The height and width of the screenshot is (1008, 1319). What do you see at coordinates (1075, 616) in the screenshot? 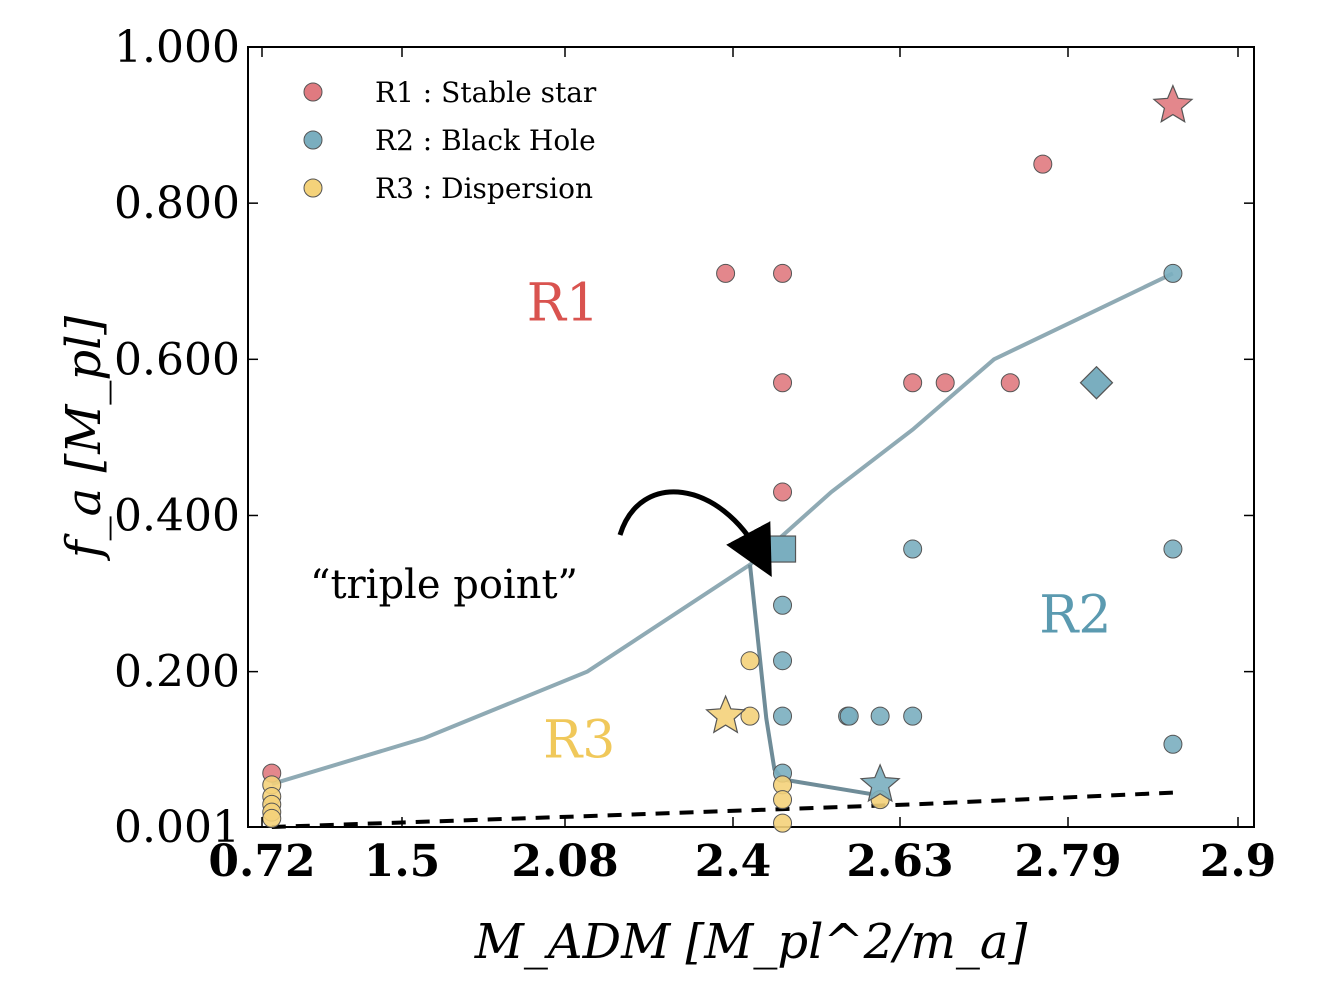
I see `region-label-r2: R2` at bounding box center [1075, 616].